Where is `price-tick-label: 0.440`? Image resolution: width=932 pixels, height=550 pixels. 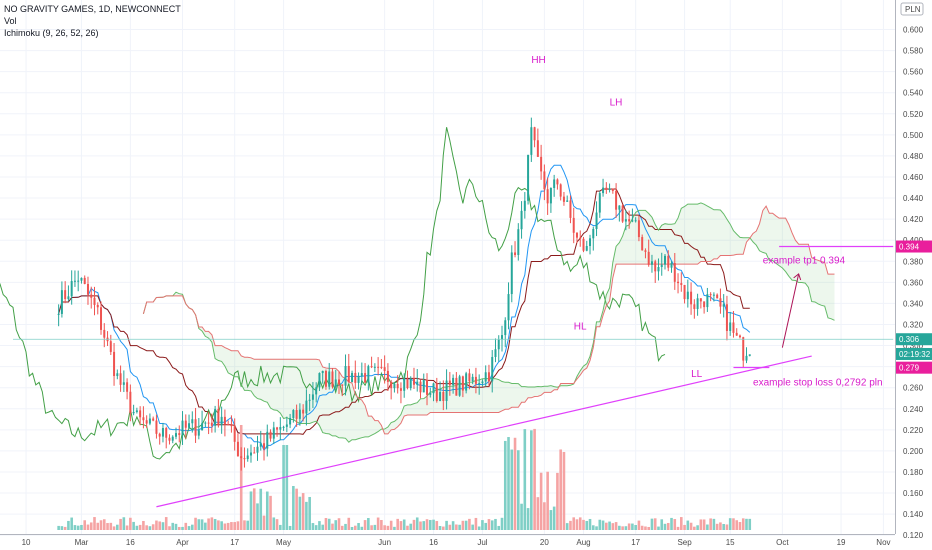 price-tick-label: 0.440 is located at coordinates (913, 198).